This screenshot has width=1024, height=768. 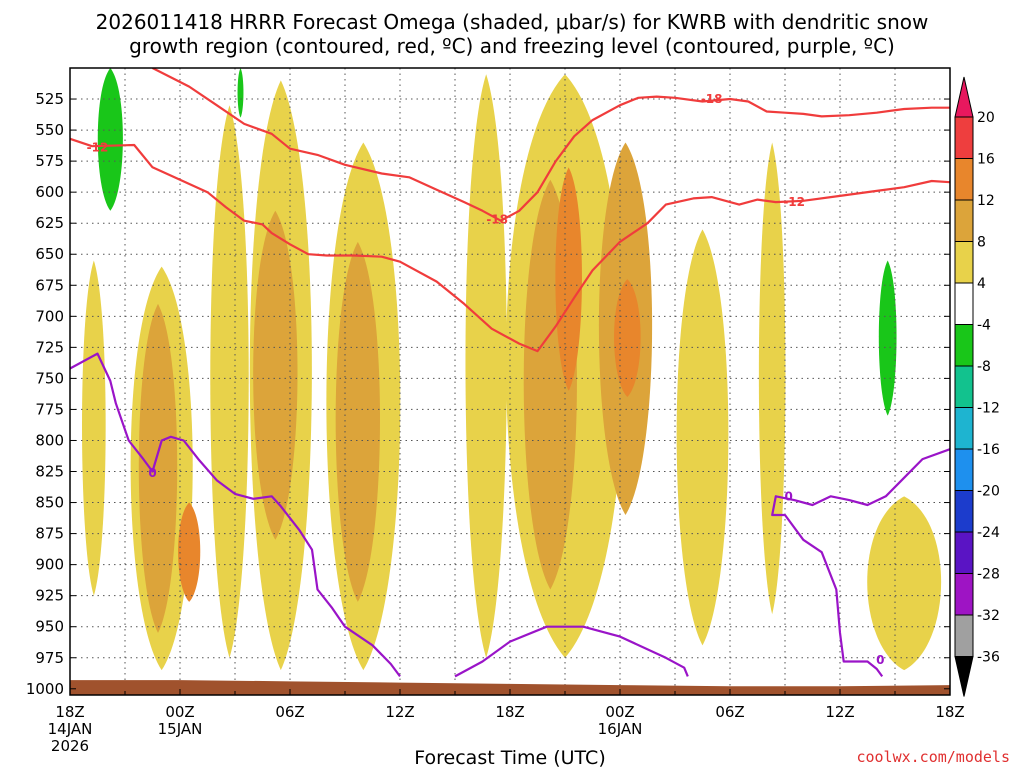 What do you see at coordinates (49, 161) in the screenshot?
I see `y-tick-label-575: 575` at bounding box center [49, 161].